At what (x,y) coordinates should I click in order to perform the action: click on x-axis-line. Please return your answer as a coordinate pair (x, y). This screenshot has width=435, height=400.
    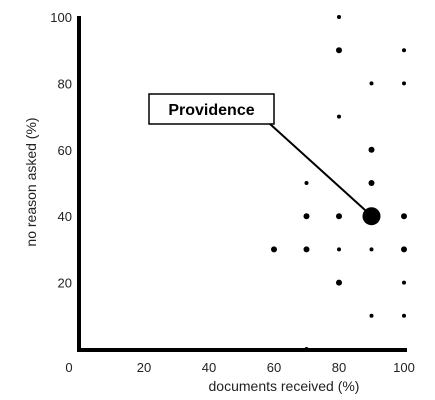
    Looking at the image, I should click on (242, 350).